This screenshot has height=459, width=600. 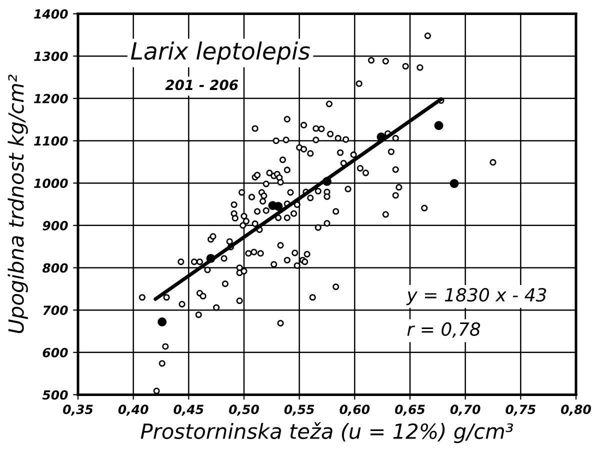 What do you see at coordinates (476, 297) in the screenshot?
I see `annotation: y = 1830 x - 43` at bounding box center [476, 297].